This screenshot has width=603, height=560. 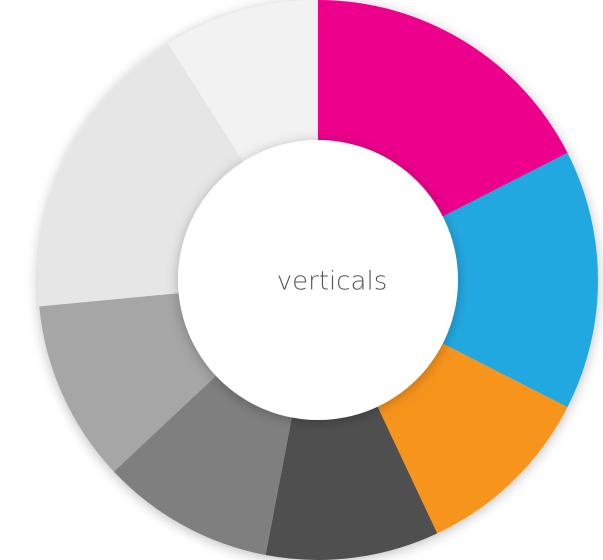 What do you see at coordinates (332, 282) in the screenshot?
I see `center-label: verticals` at bounding box center [332, 282].